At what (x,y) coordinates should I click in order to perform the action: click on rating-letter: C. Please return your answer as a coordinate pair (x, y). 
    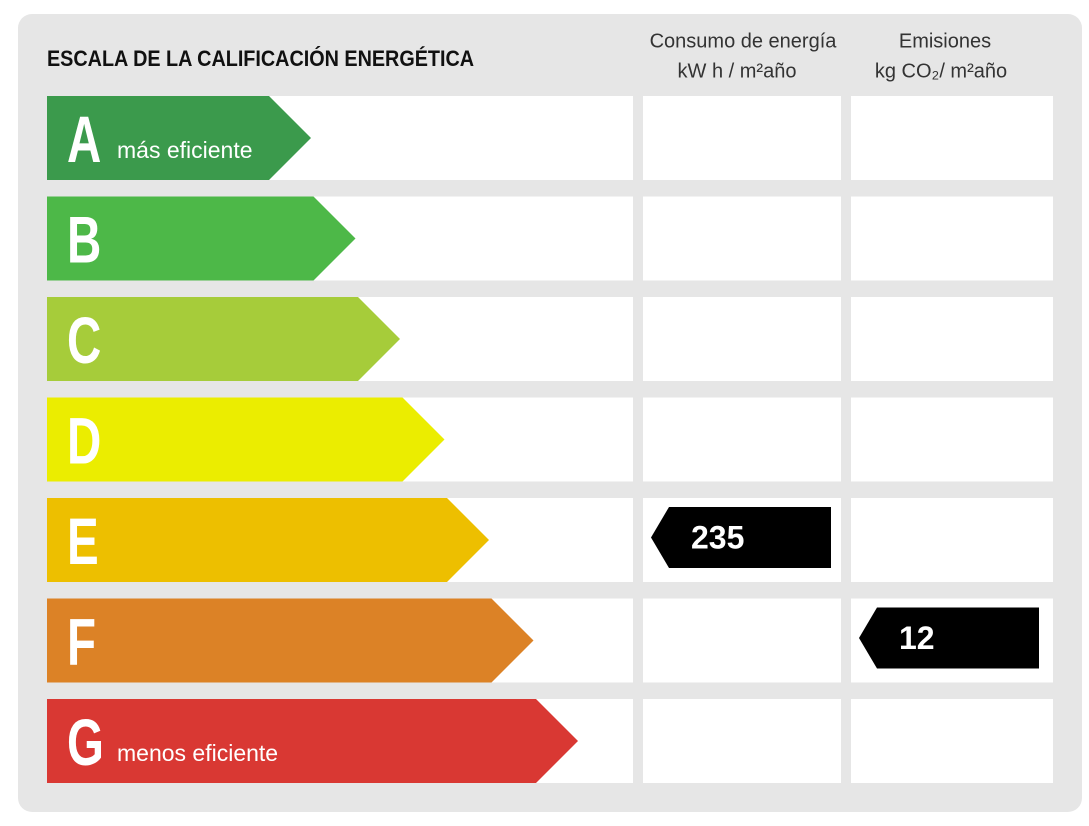
    Looking at the image, I should click on (84, 340).